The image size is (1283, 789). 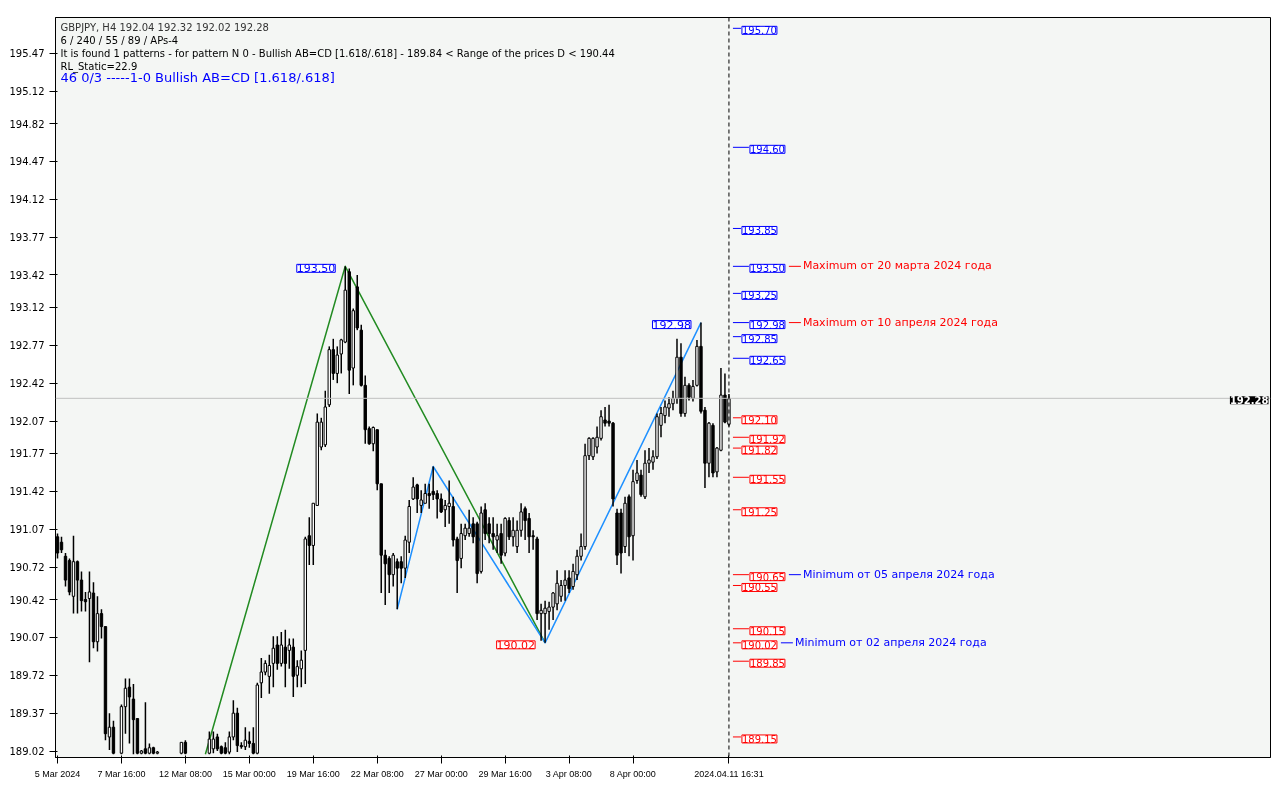 I want to click on x-tick-label: 22 Mar 08:00, so click(x=377, y=773).